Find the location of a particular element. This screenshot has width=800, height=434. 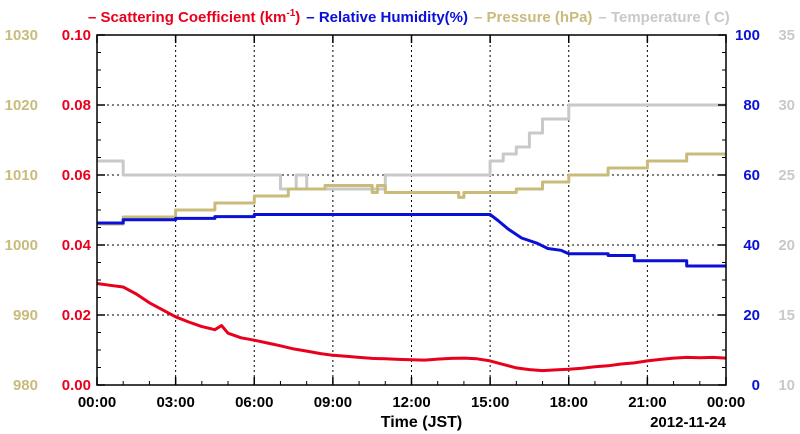

x-tick-label: 03:00 is located at coordinates (175, 402).